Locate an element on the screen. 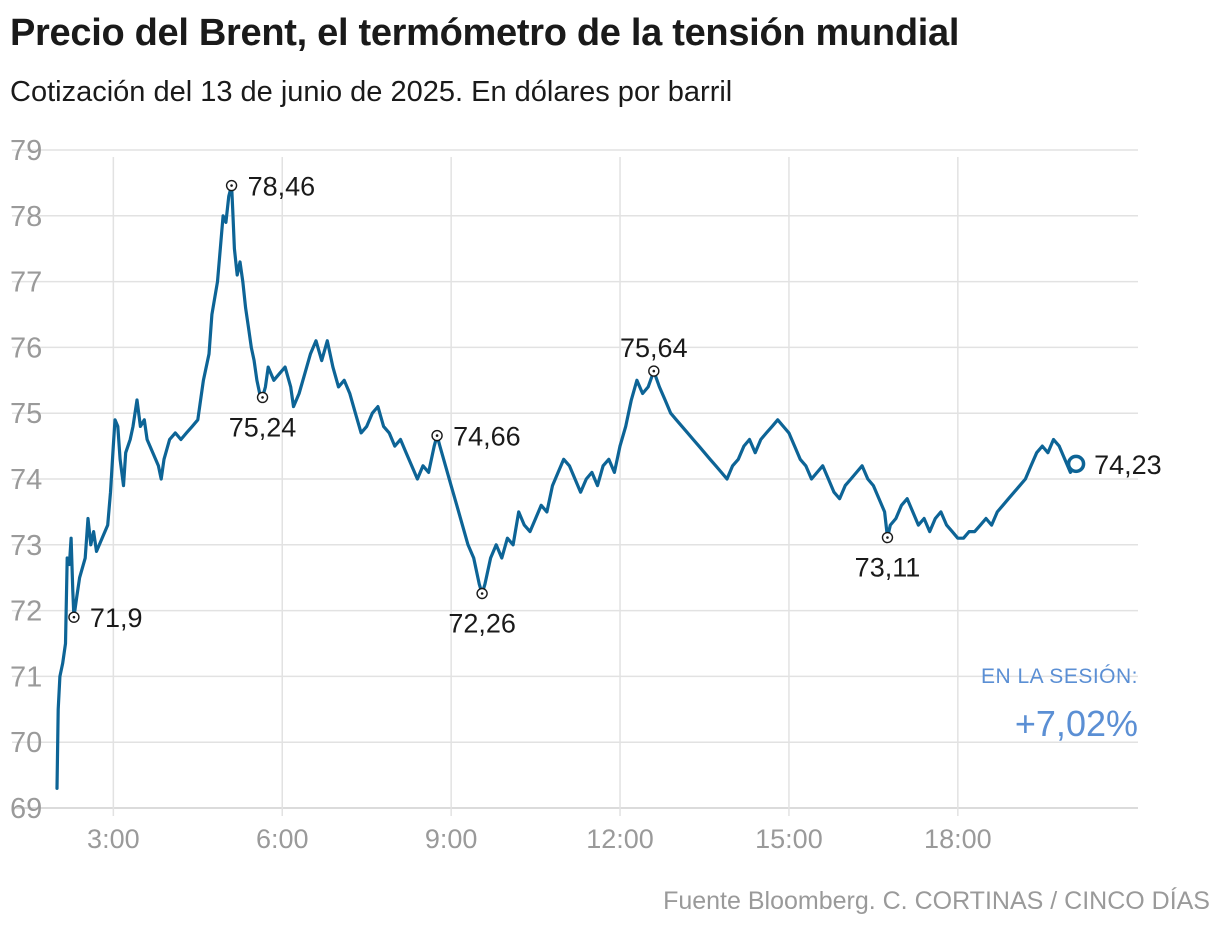 This screenshot has width=1220, height=934. x-tick-label: 6:00 is located at coordinates (282, 839).